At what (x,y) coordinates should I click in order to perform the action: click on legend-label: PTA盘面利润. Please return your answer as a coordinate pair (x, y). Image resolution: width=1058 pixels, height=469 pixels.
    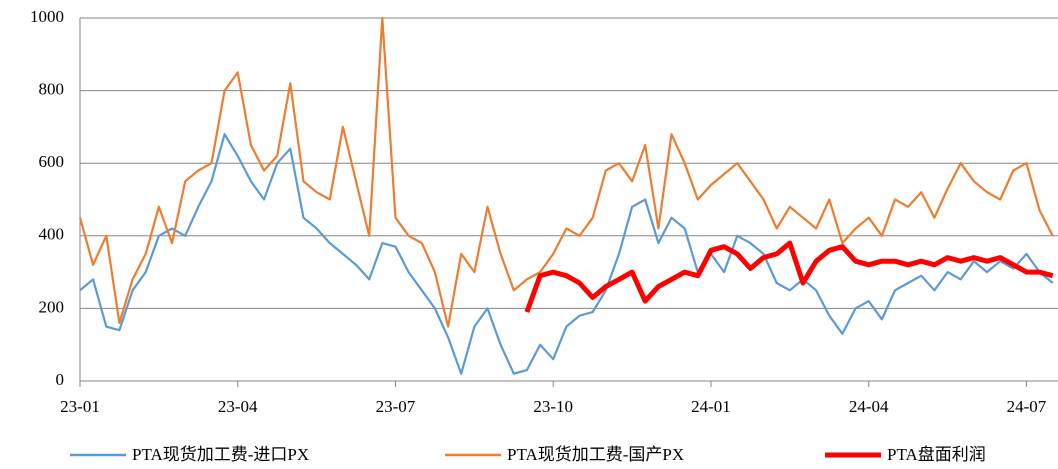
    Looking at the image, I should click on (936, 454).